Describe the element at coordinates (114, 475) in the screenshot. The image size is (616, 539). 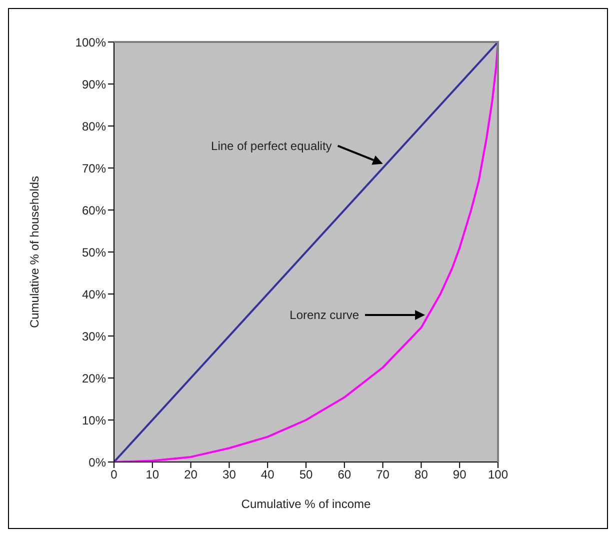
I see `x-tick-label: 0` at that location.